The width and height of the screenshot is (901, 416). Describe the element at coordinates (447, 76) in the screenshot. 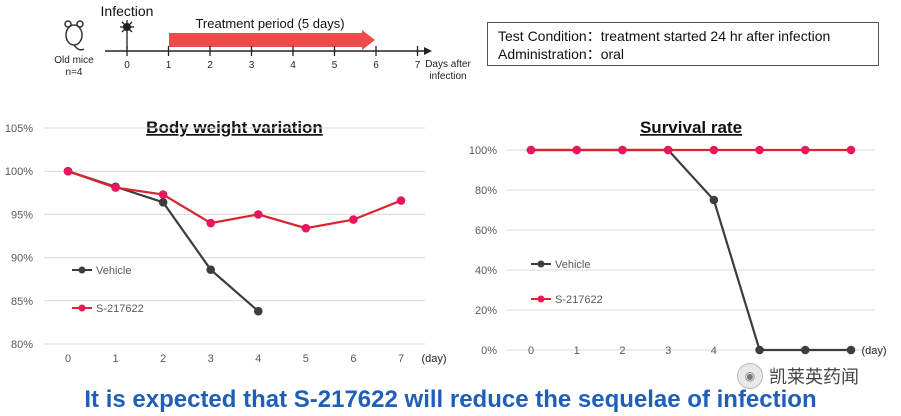

I see `timeline-axis-label-2: infection` at that location.